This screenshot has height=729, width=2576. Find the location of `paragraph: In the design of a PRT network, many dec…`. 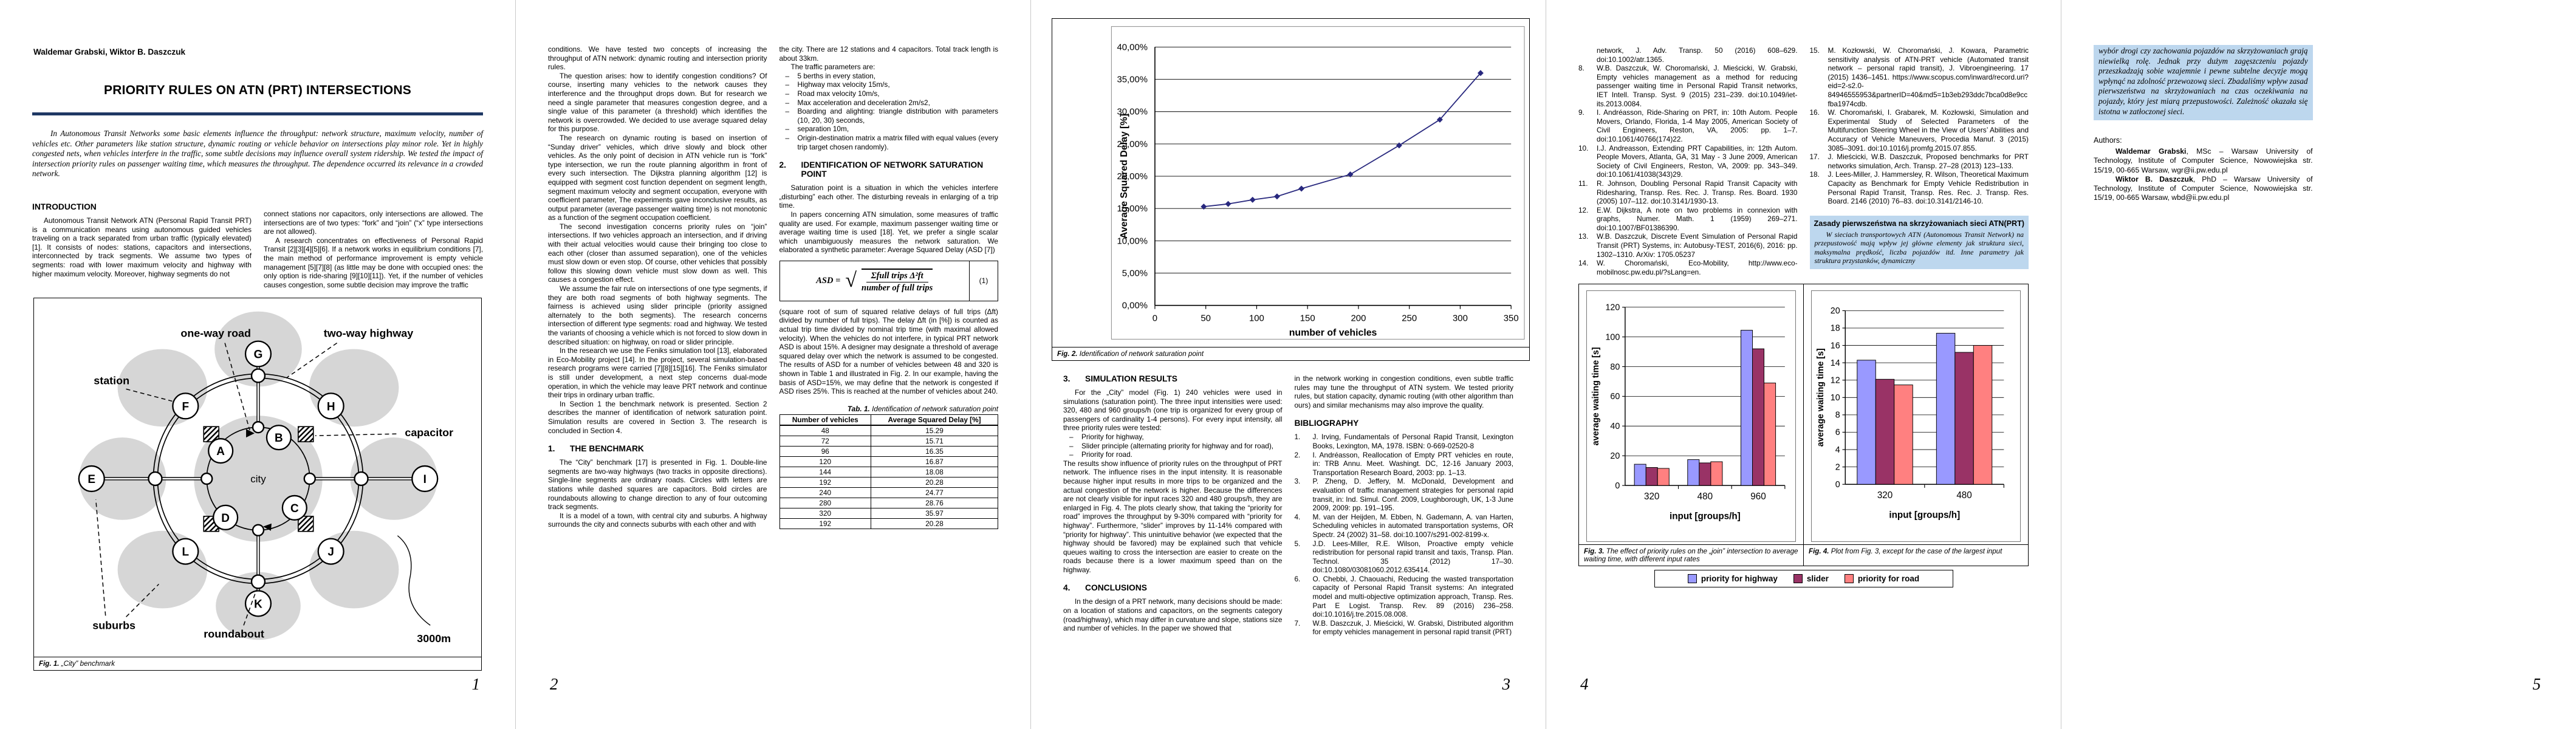

paragraph: In the design of a PRT network, many dec… is located at coordinates (1173, 615).